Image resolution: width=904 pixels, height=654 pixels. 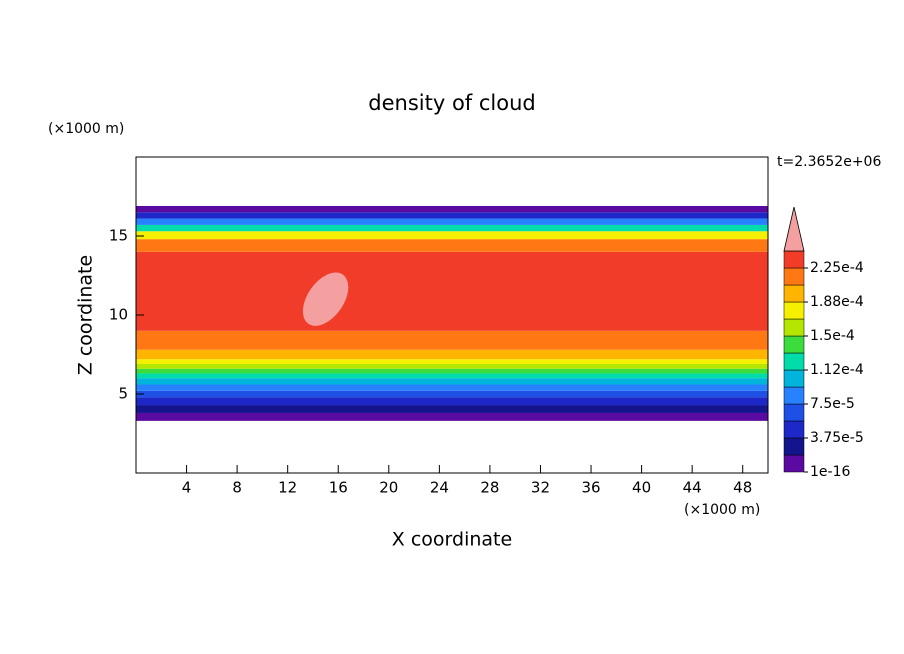 What do you see at coordinates (837, 268) in the screenshot?
I see `colorbar-tick-label: 2.25e-4` at bounding box center [837, 268].